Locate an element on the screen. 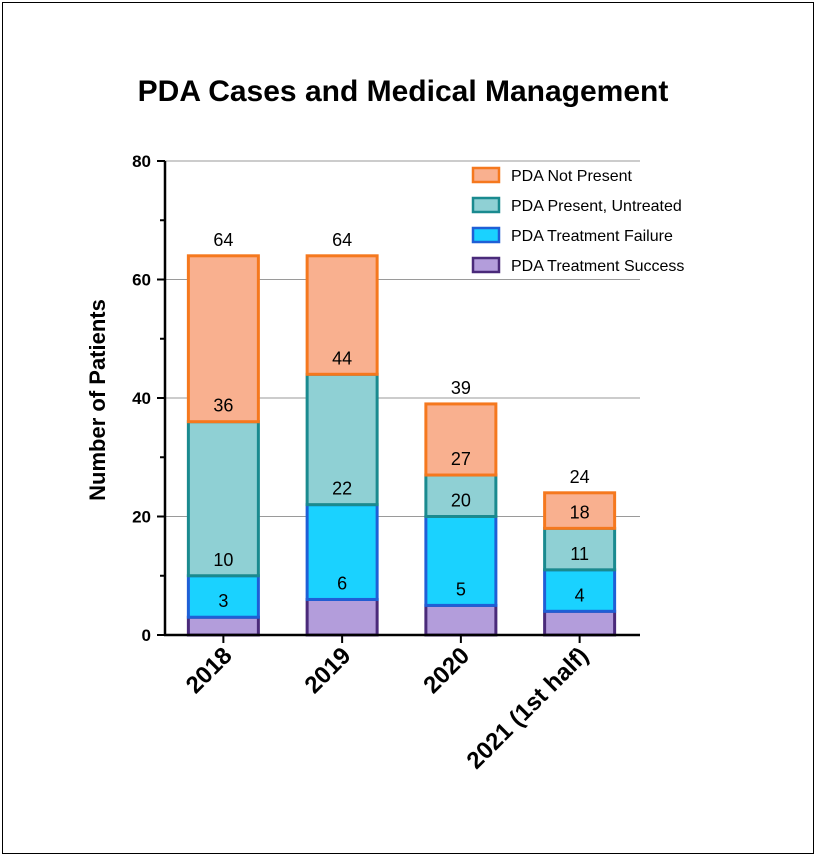 Image resolution: width=818 pixels, height=858 pixels. data-label: 11 is located at coordinates (579, 554).